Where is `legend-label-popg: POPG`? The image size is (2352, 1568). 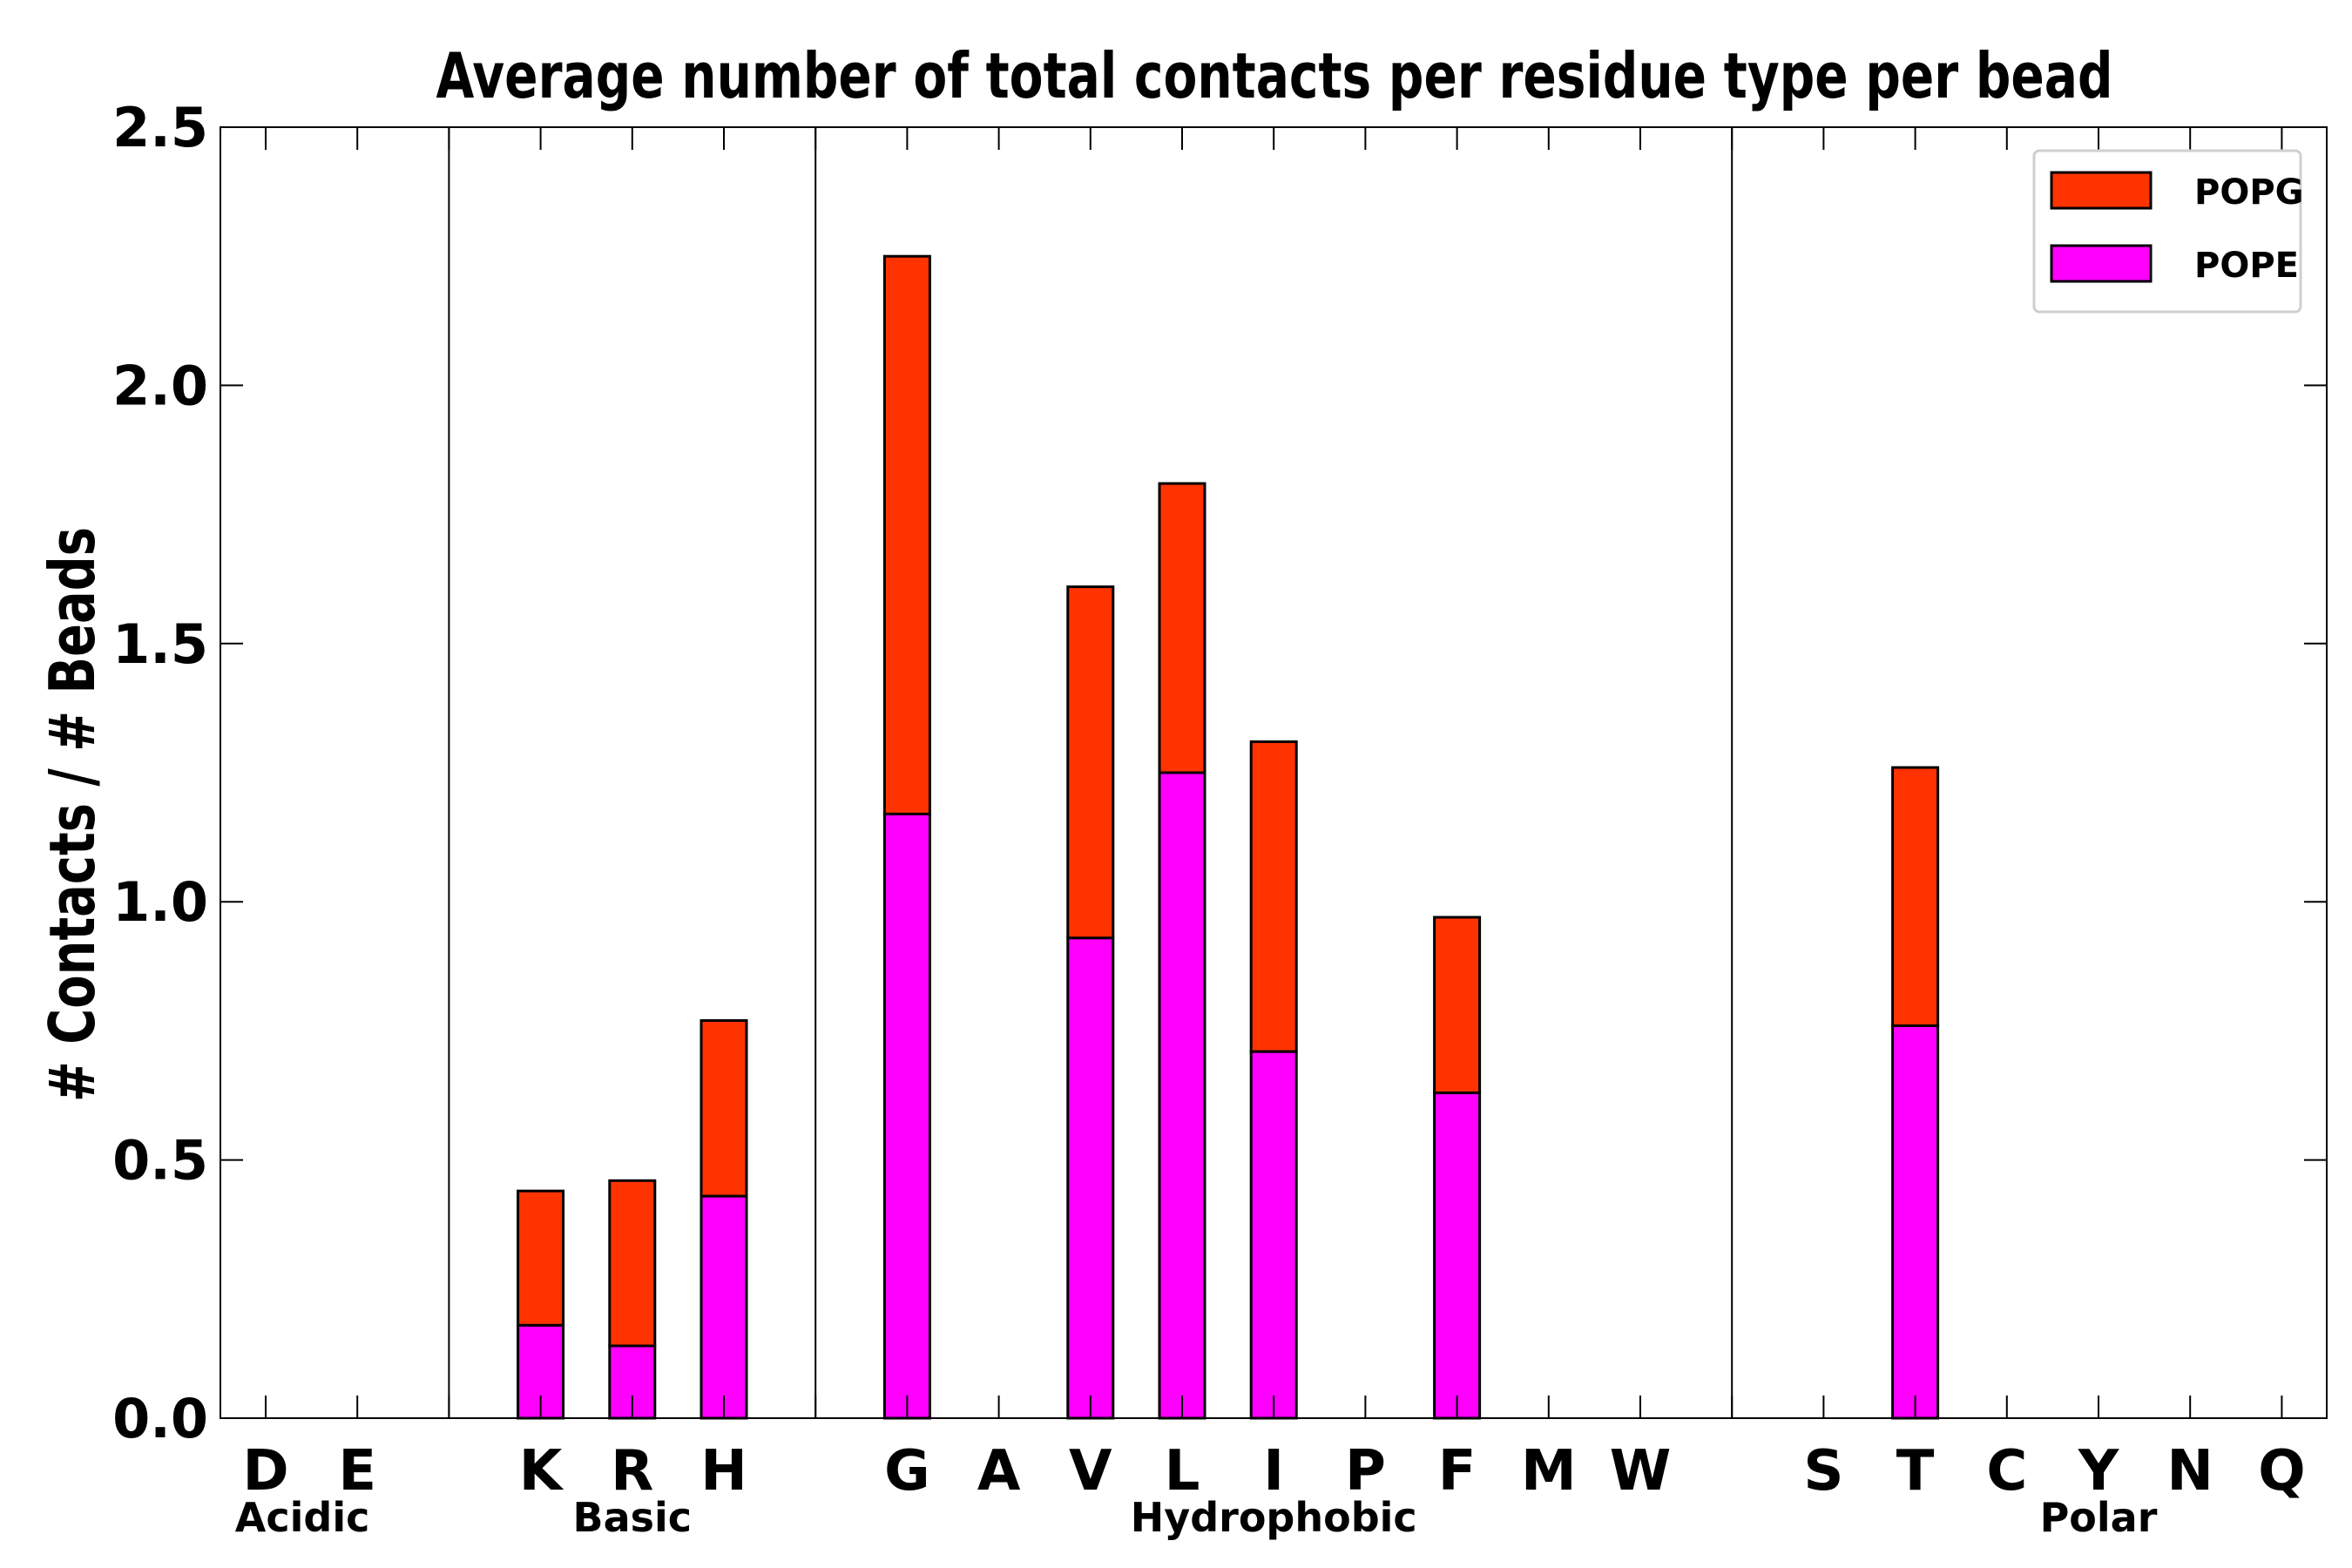 legend-label-popg: POPG is located at coordinates (2248, 193).